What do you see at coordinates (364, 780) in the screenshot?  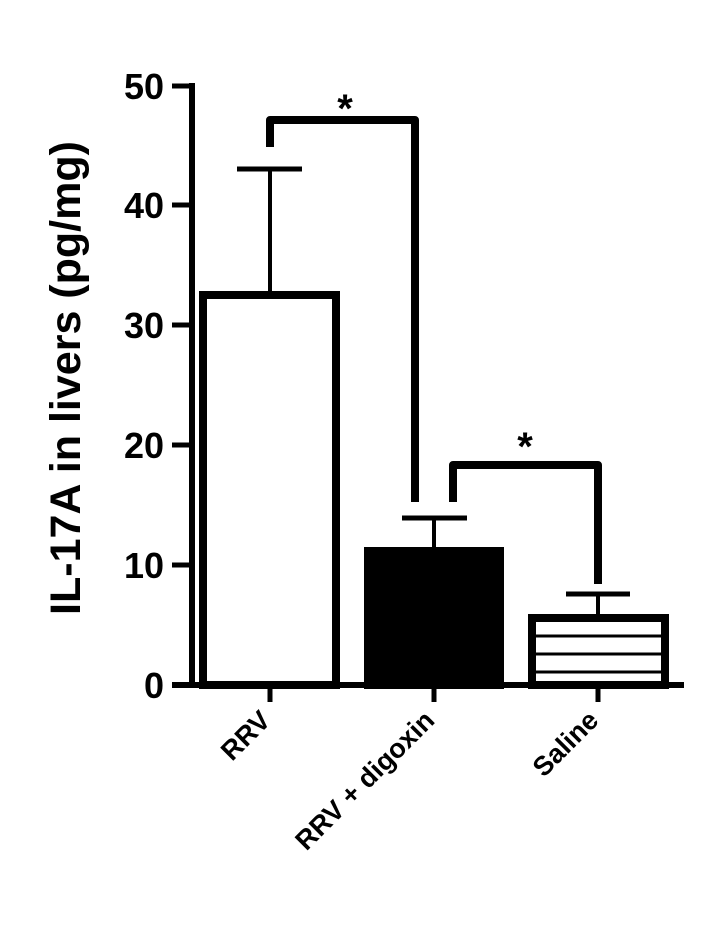 I see `x-label-rrv-digoxin: RRV + digoxin` at bounding box center [364, 780].